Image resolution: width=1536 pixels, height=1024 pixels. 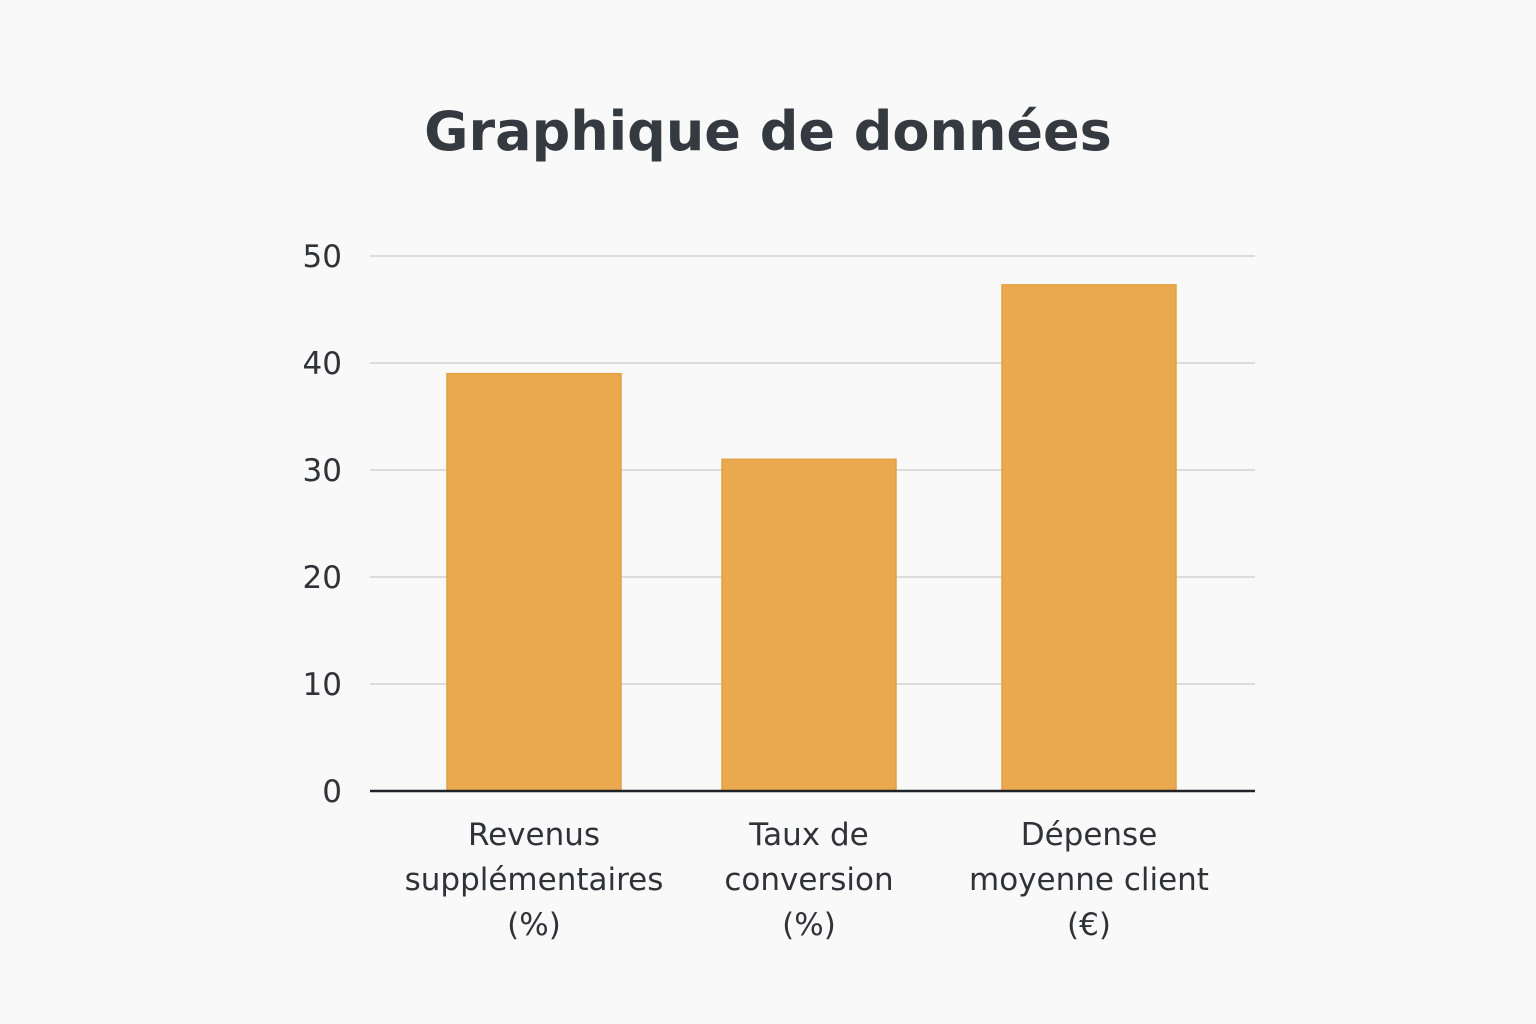 What do you see at coordinates (322, 578) in the screenshot?
I see `y-tick-label: 20` at bounding box center [322, 578].